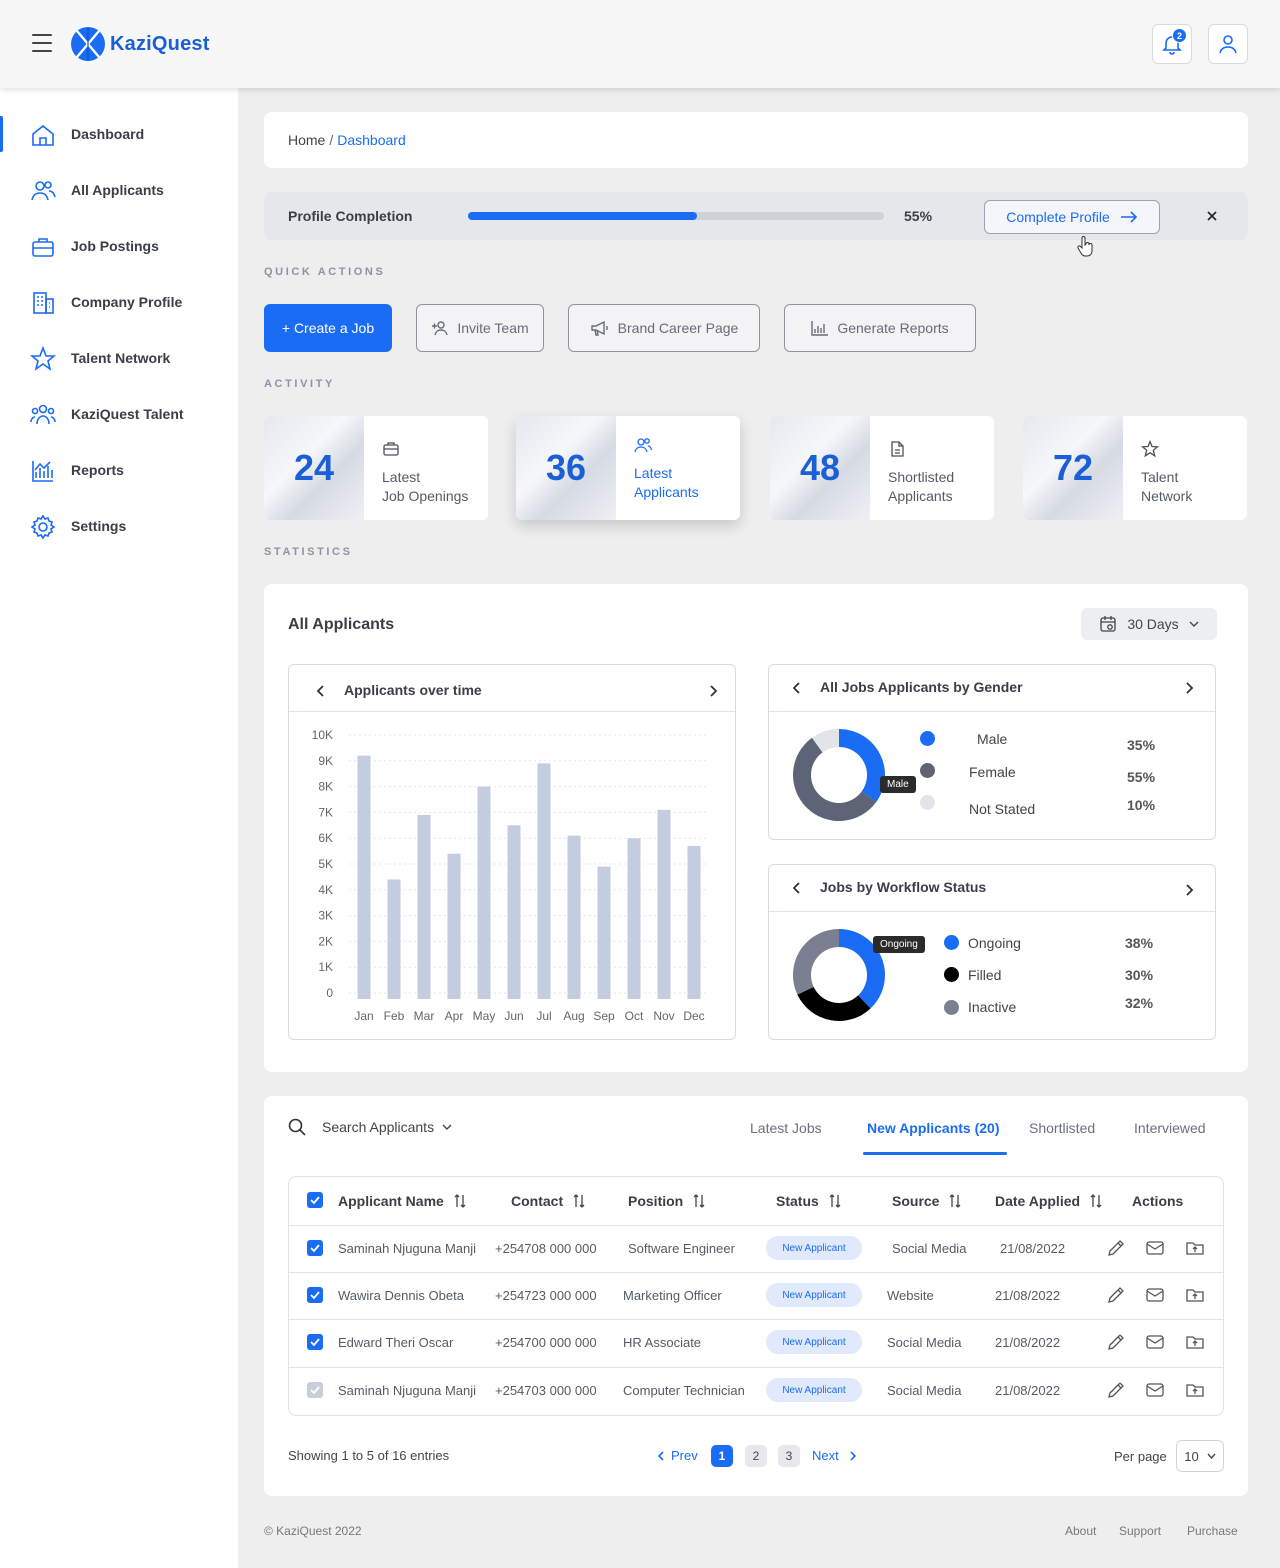 The image size is (1280, 1568). Describe the element at coordinates (370, 1127) in the screenshot. I see `search-applicants-dropdown: Search Applicants` at that location.